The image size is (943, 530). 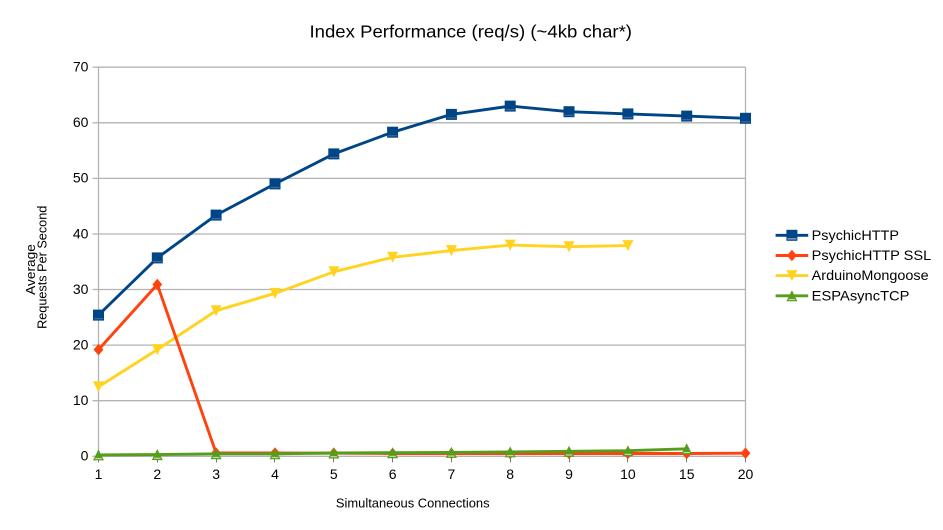 What do you see at coordinates (30, 269) in the screenshot?
I see `svg-text: Average` at bounding box center [30, 269].